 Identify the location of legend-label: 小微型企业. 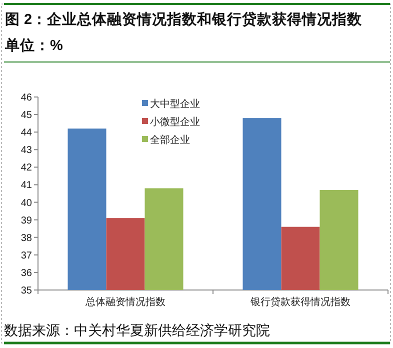
(175, 122).